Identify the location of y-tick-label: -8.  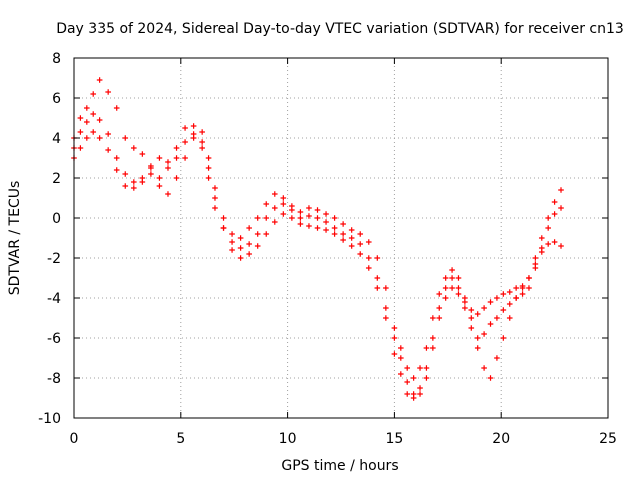
(54, 379).